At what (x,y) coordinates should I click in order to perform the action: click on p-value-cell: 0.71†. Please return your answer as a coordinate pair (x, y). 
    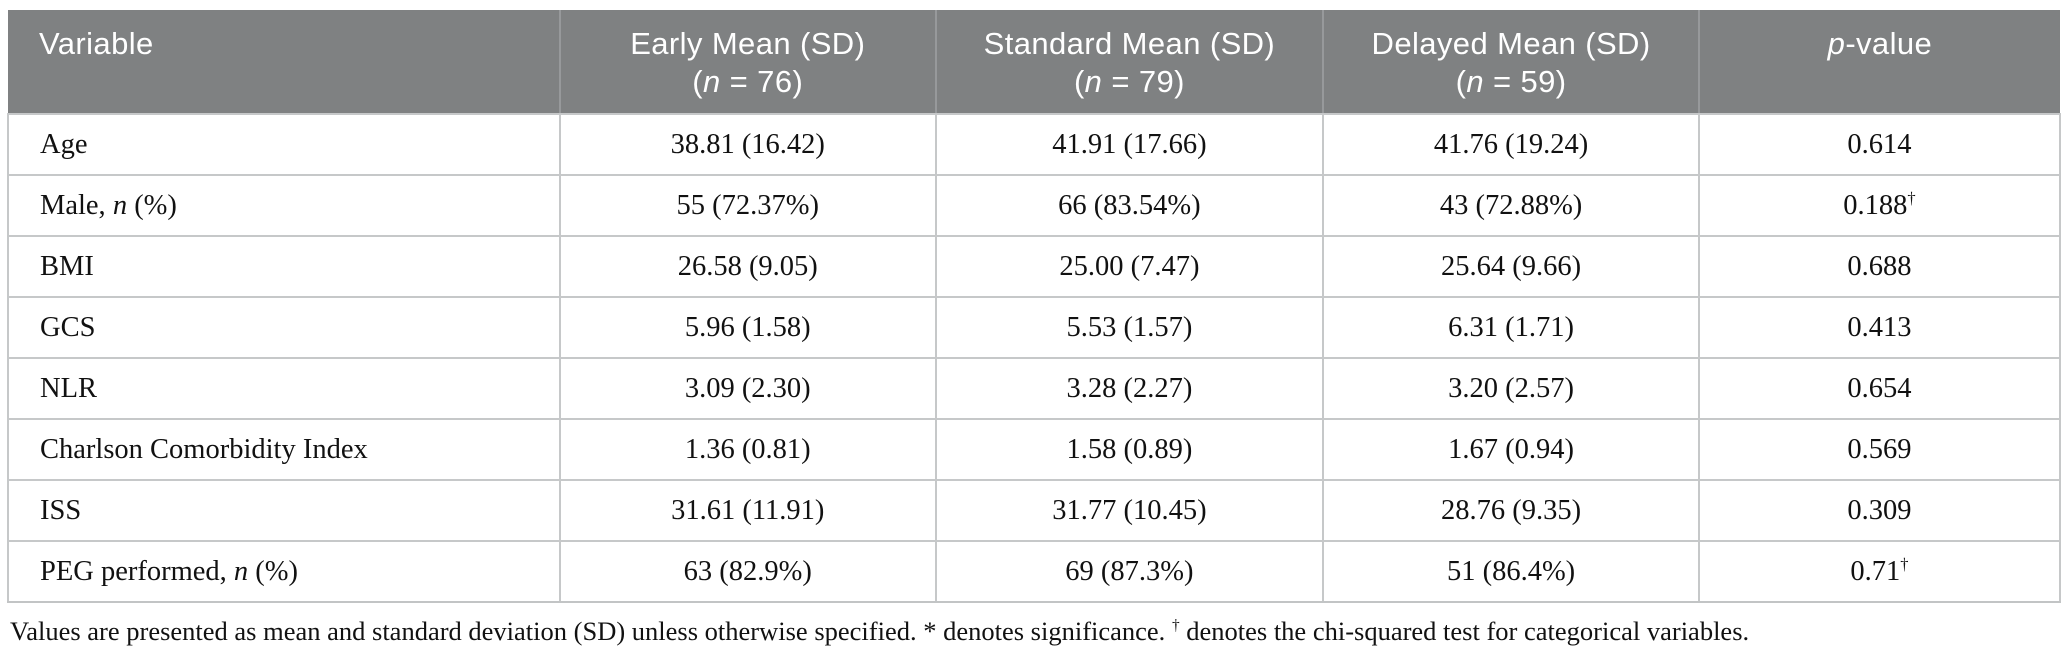
    Looking at the image, I should click on (1879, 571).